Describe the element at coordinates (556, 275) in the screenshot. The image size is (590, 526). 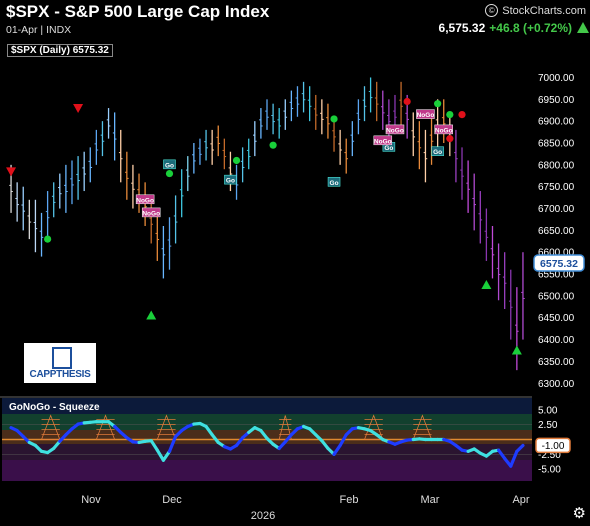
I see `price-axis-label: 6550.00` at that location.